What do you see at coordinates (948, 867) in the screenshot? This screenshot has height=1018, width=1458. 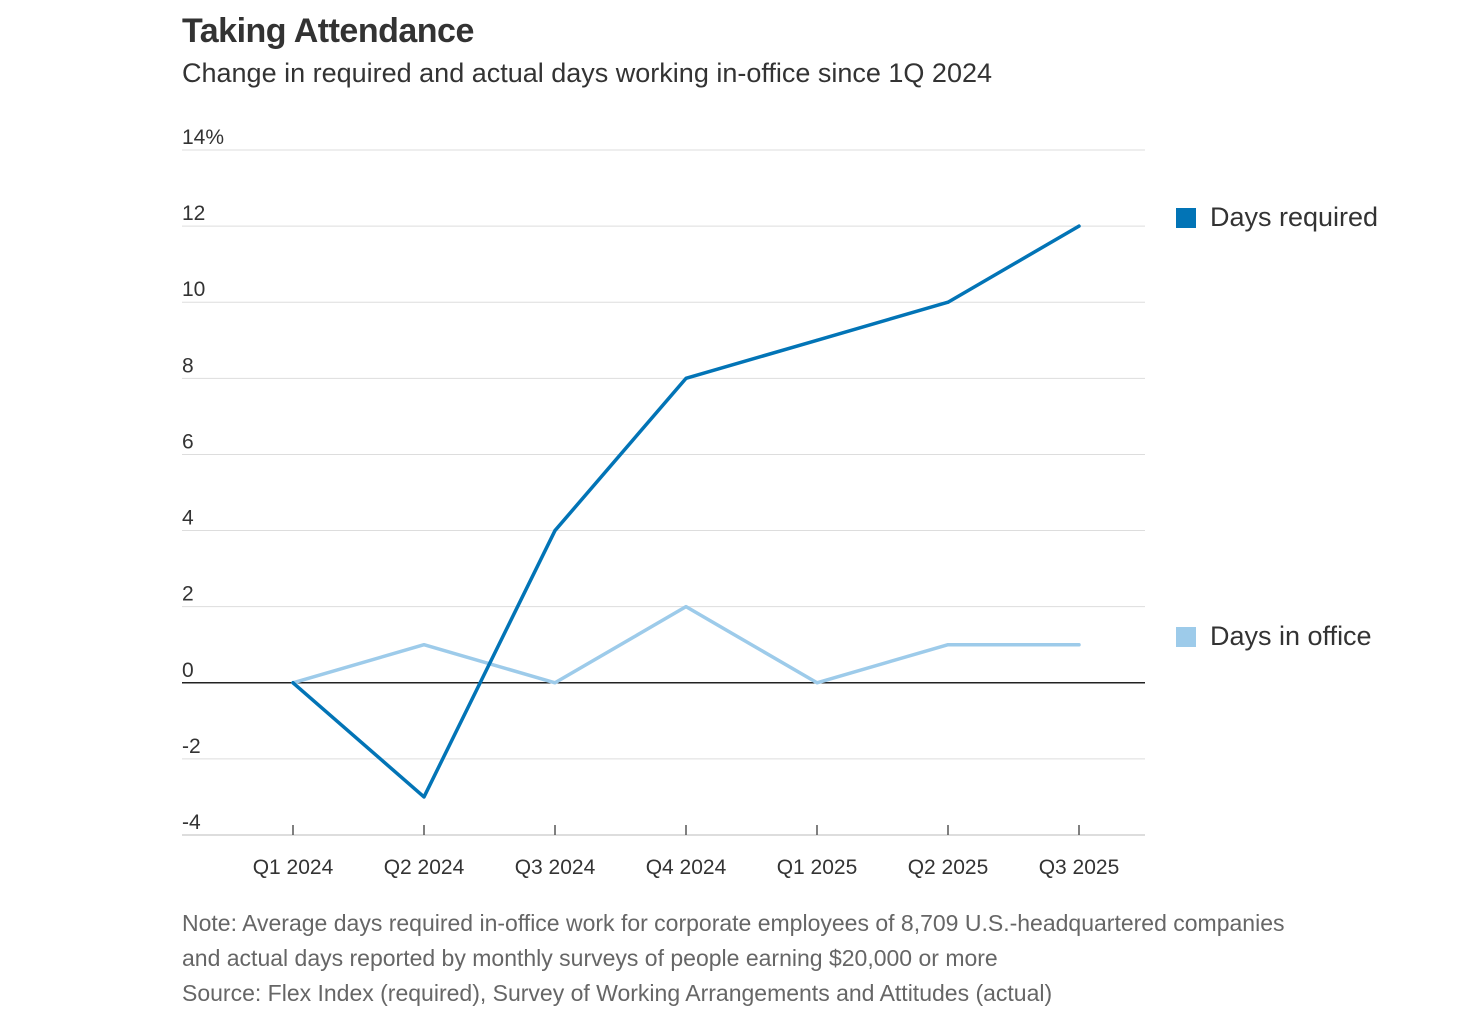 I see `x-tick-label-5: Q2 2025` at bounding box center [948, 867].